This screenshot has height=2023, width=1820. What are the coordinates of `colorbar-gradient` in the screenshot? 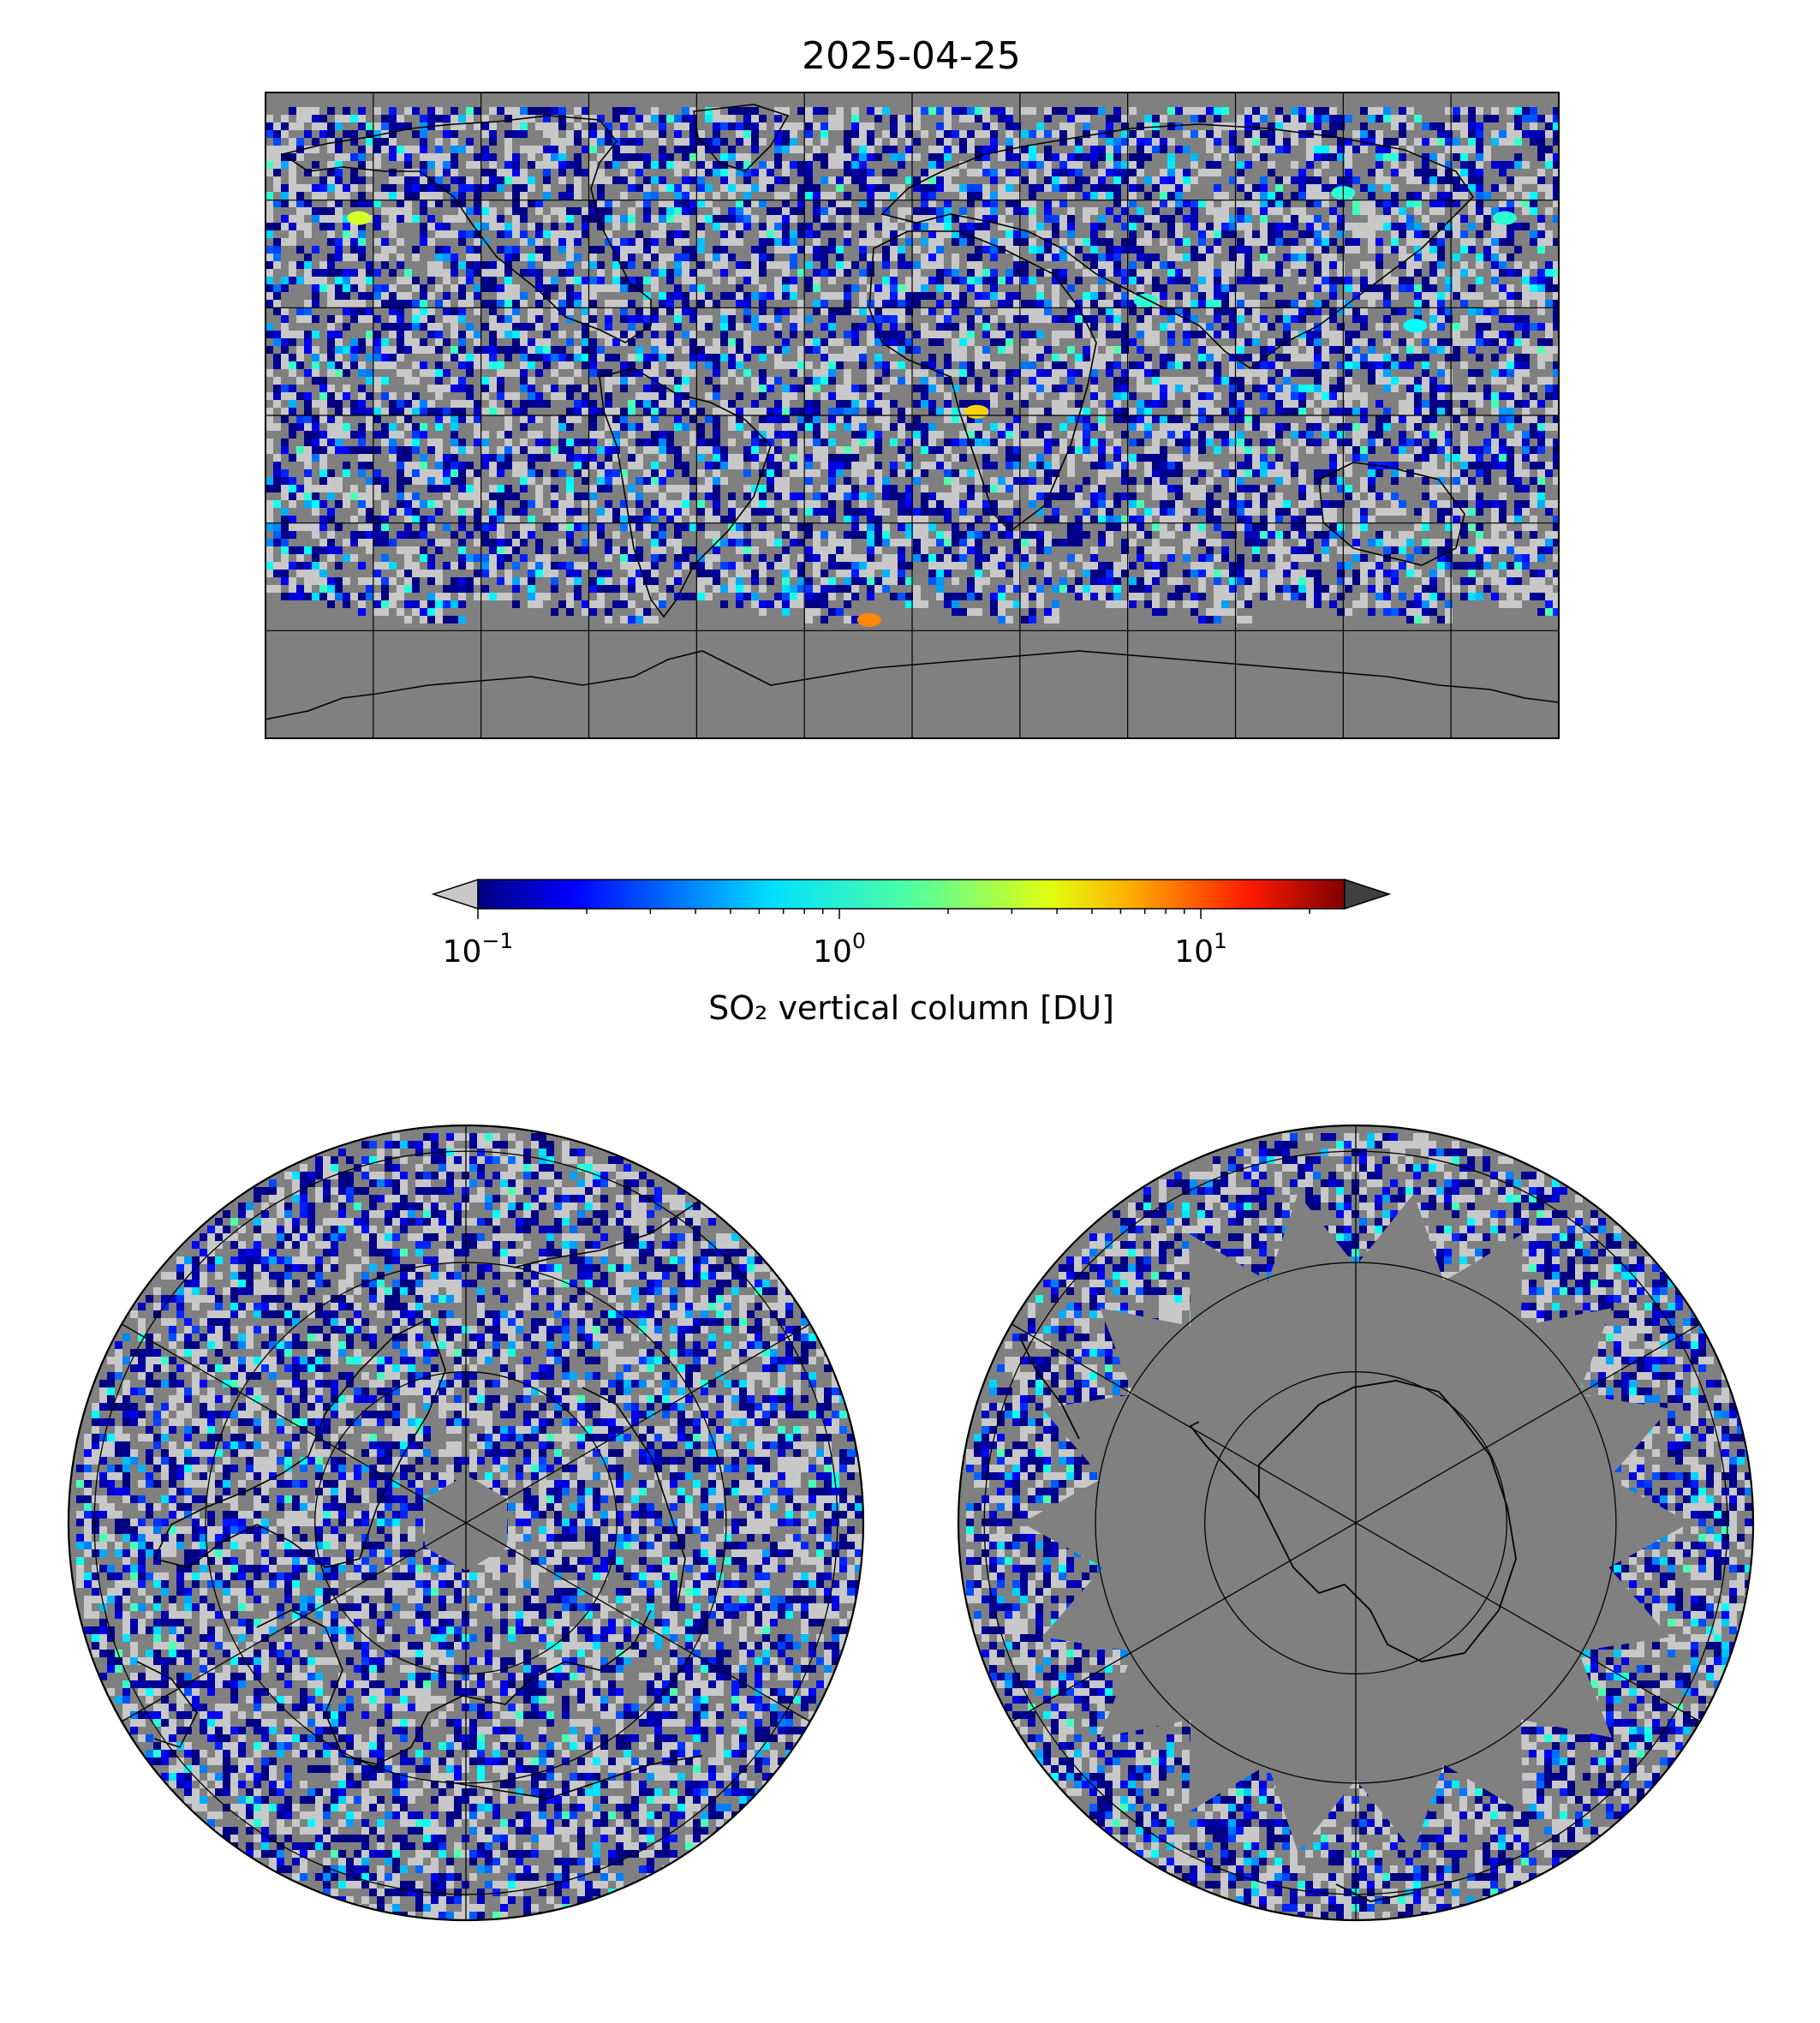 It's located at (911, 895).